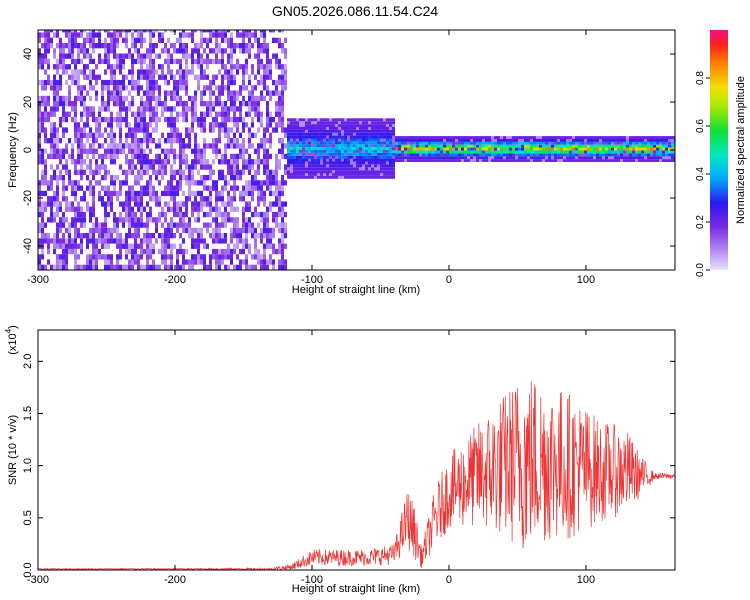 The width and height of the screenshot is (750, 600). What do you see at coordinates (28, 569) in the screenshot?
I see `snr-y-tick-label: 0.0` at bounding box center [28, 569].